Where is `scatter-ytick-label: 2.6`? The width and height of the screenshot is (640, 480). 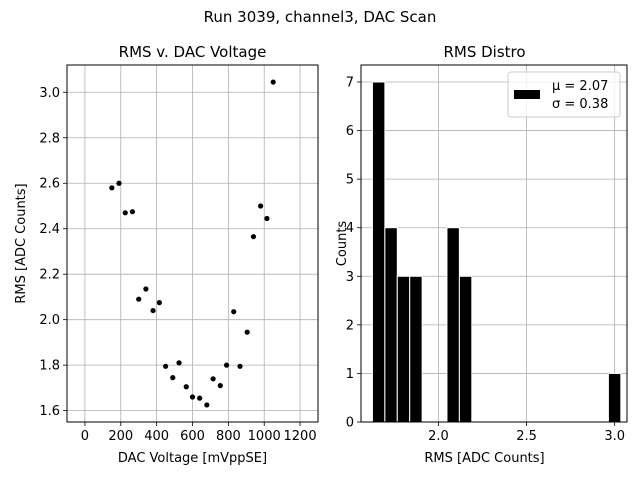 scatter-ytick-label: 2.6 is located at coordinates (49, 184).